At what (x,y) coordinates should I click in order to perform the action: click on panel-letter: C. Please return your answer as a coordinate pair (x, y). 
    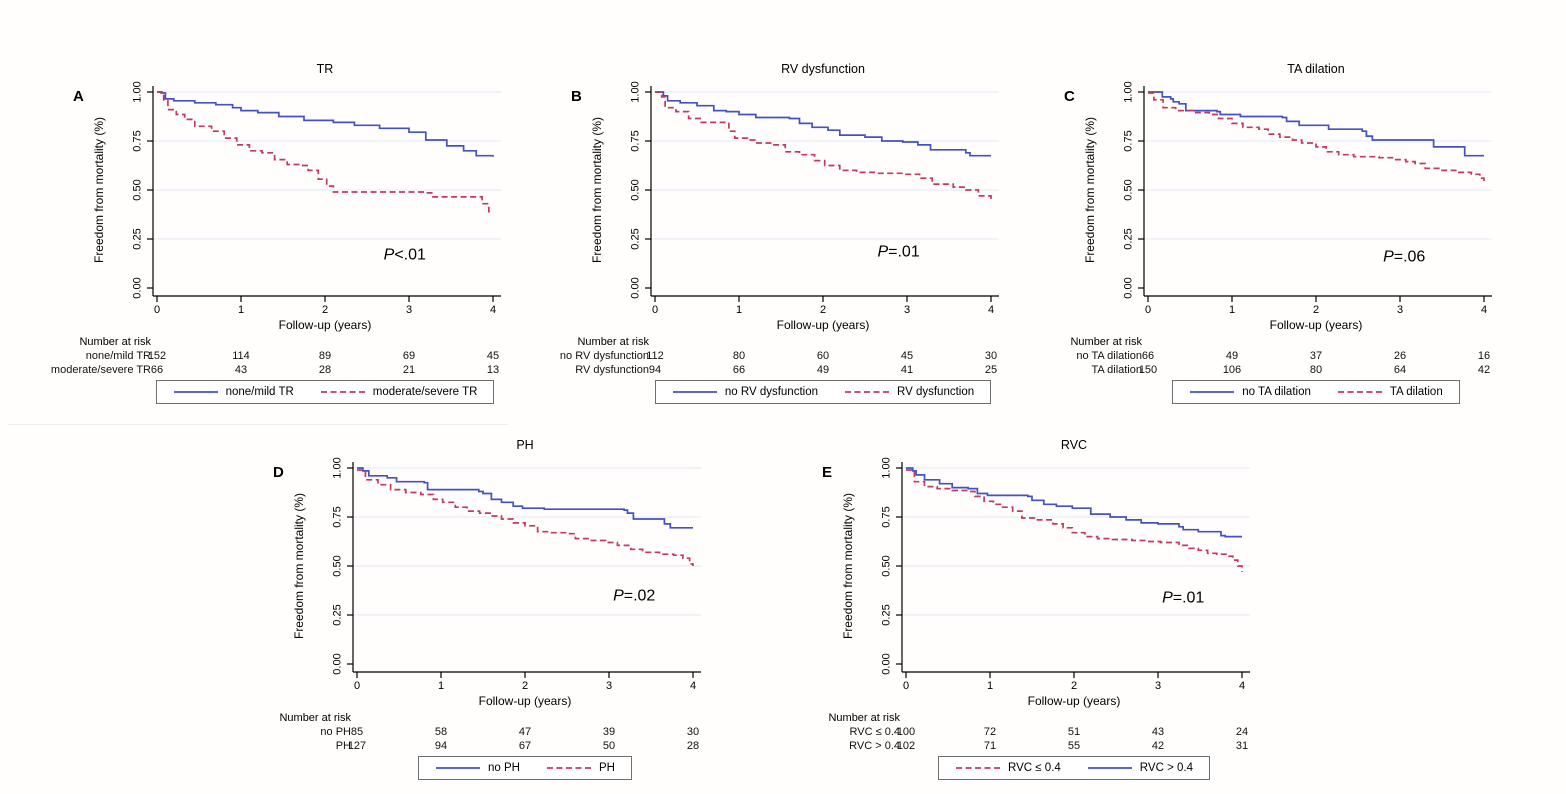
    Looking at the image, I should click on (1069, 96).